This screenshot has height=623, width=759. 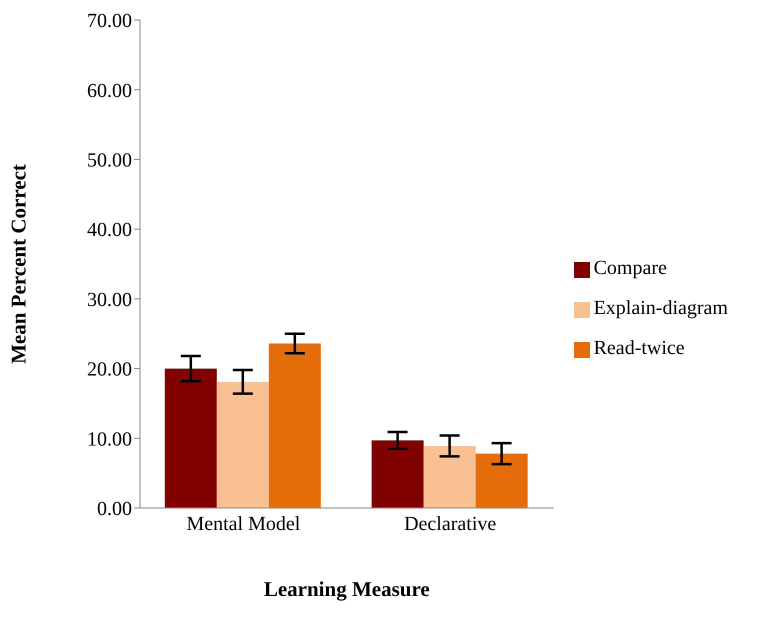 I want to click on x-tick-label: Mental Model, so click(x=243, y=524).